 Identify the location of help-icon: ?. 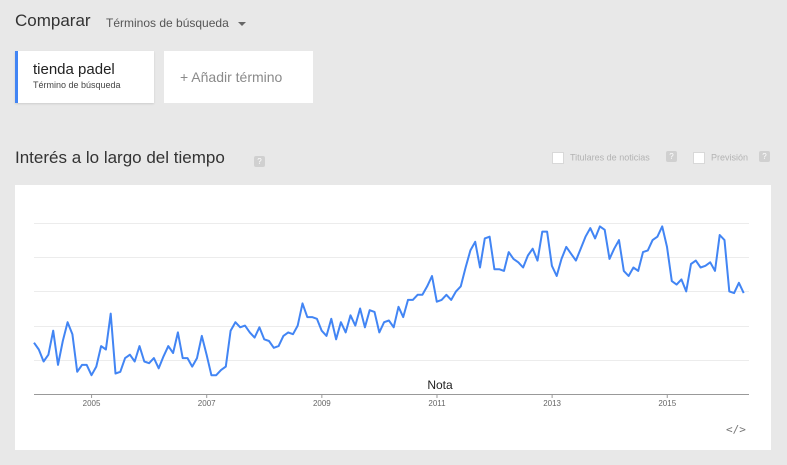
(259, 161).